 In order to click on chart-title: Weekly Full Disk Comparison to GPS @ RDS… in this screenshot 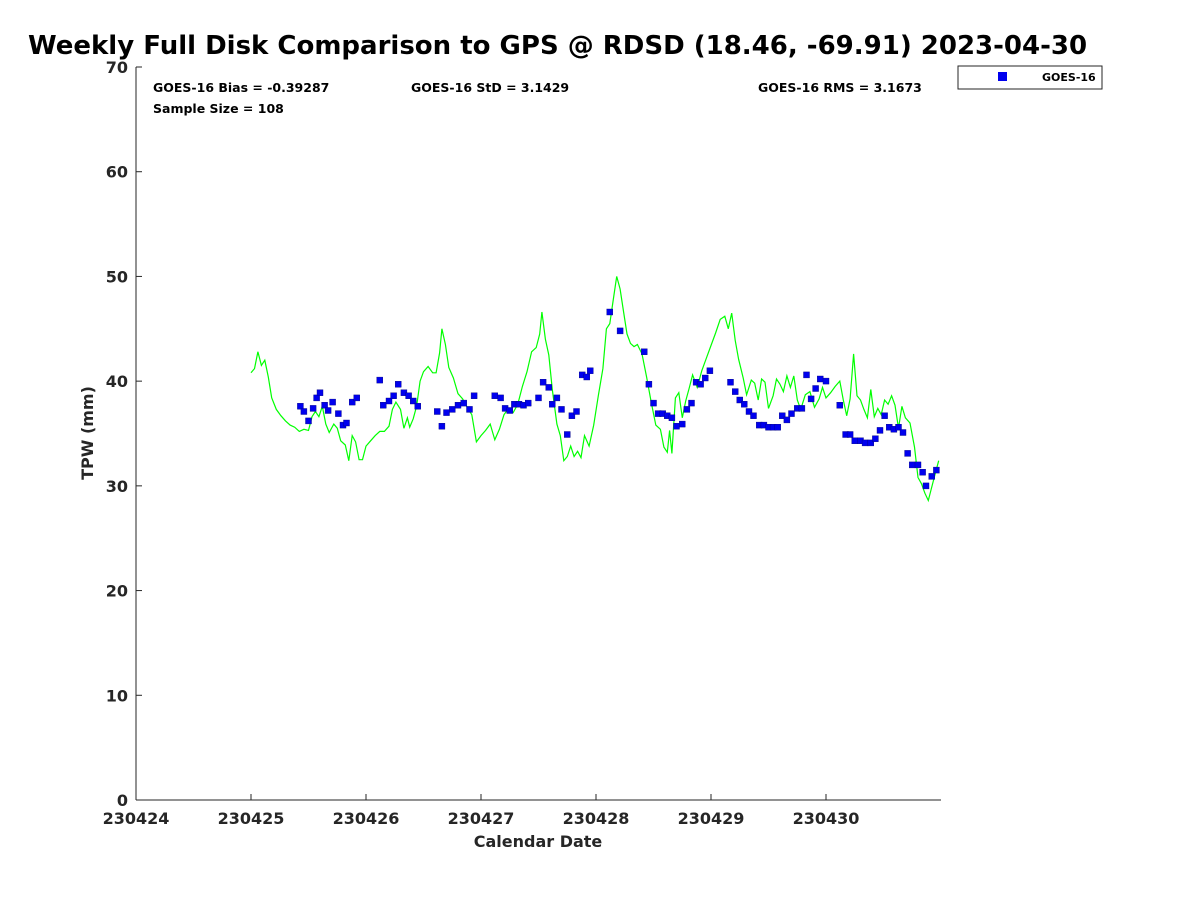, I will do `click(557, 46)`.